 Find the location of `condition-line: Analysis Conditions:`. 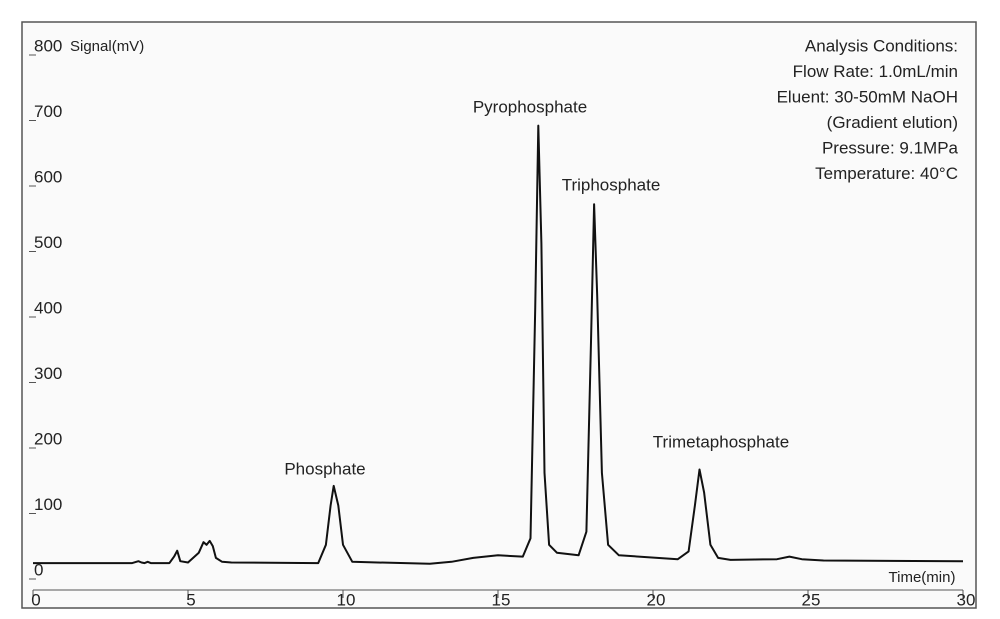

condition-line: Analysis Conditions: is located at coordinates (881, 45).